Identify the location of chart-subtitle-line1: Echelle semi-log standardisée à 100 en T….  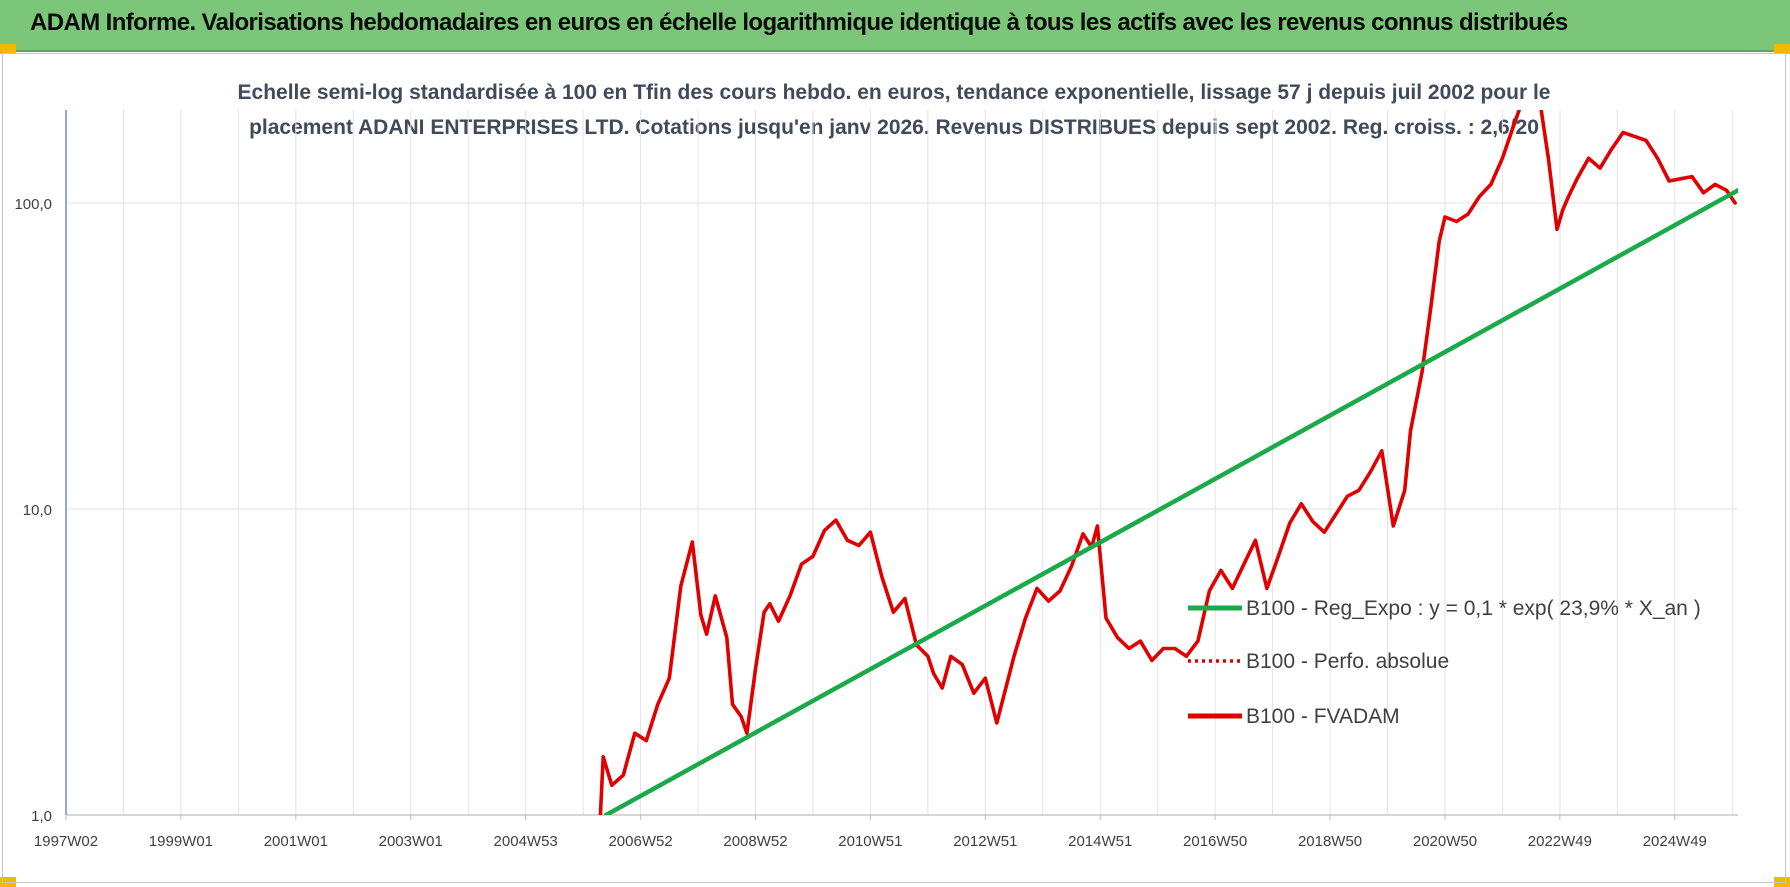
(894, 92).